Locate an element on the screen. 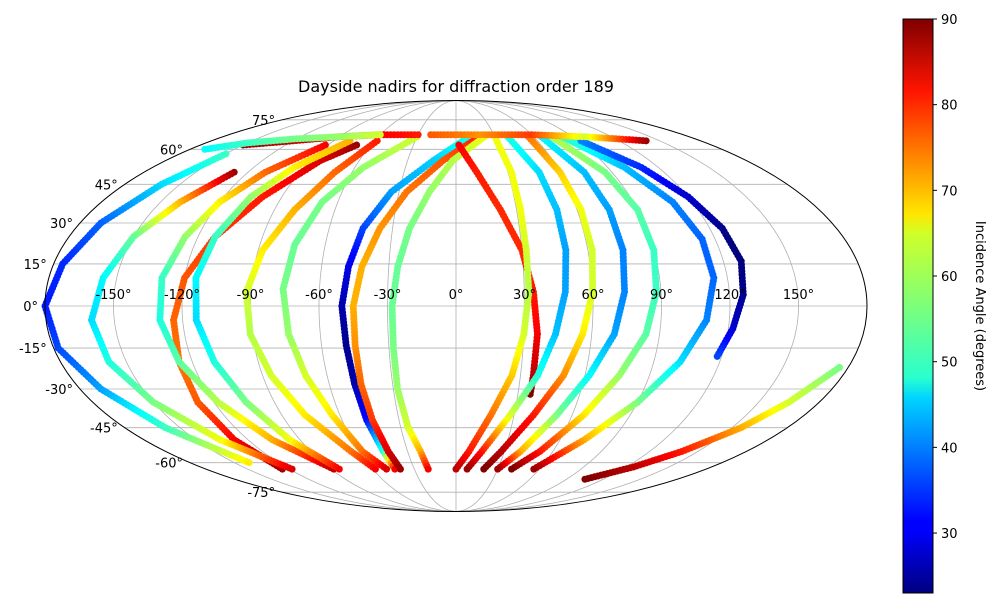  latitude-tick-label: -60° is located at coordinates (169, 464).